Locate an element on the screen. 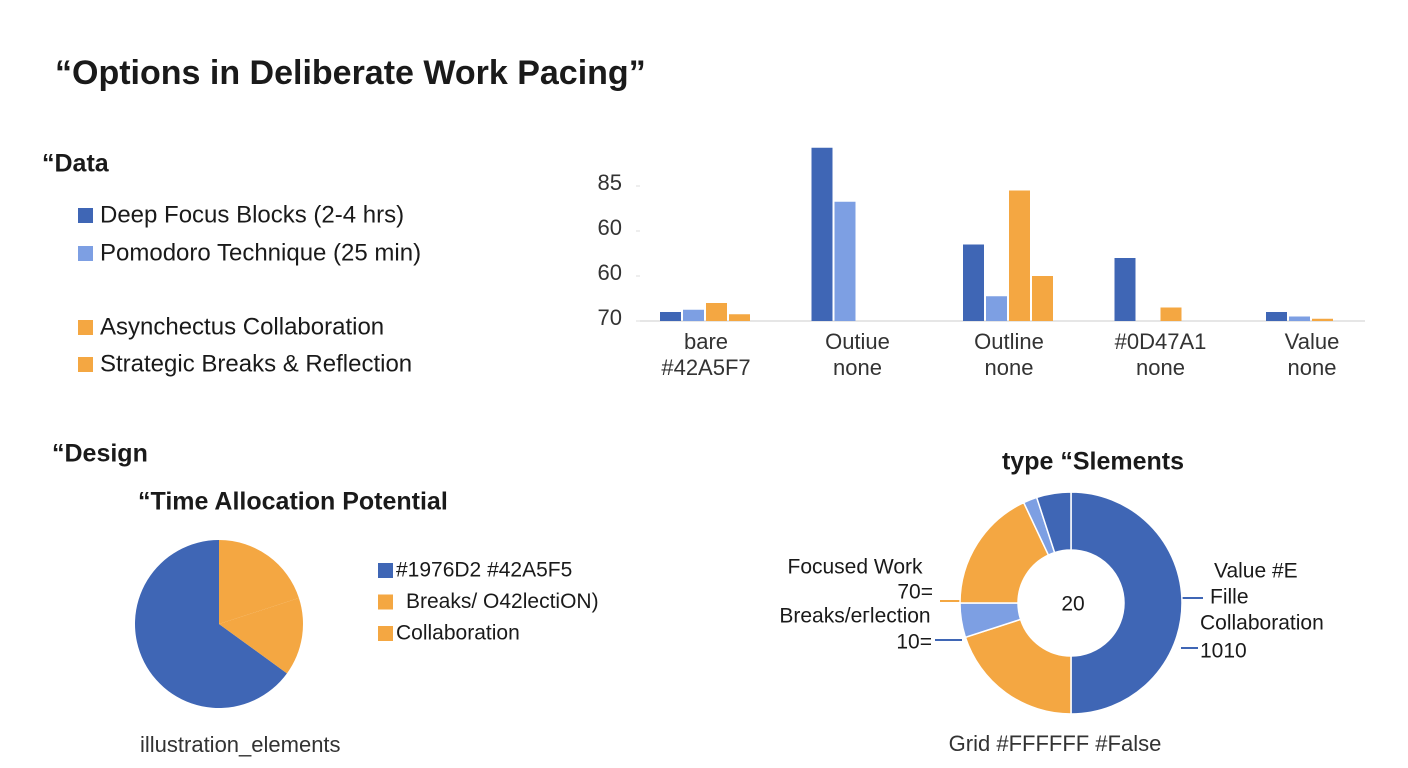 The height and width of the screenshot is (768, 1408). x-tick-label: bare is located at coordinates (706, 341).